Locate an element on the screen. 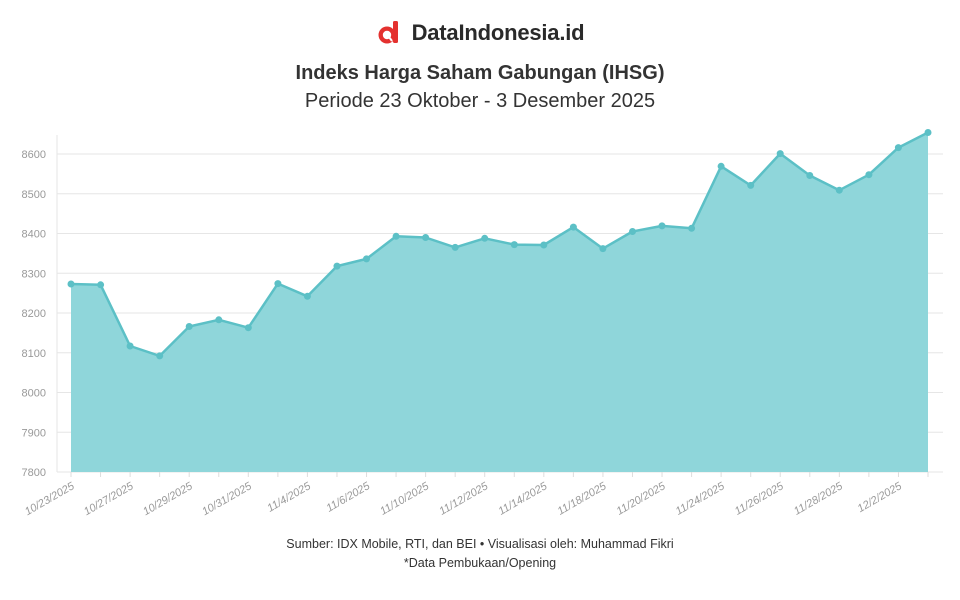 The image size is (960, 600). x-tick-label: 12/2/2025 is located at coordinates (880, 497).